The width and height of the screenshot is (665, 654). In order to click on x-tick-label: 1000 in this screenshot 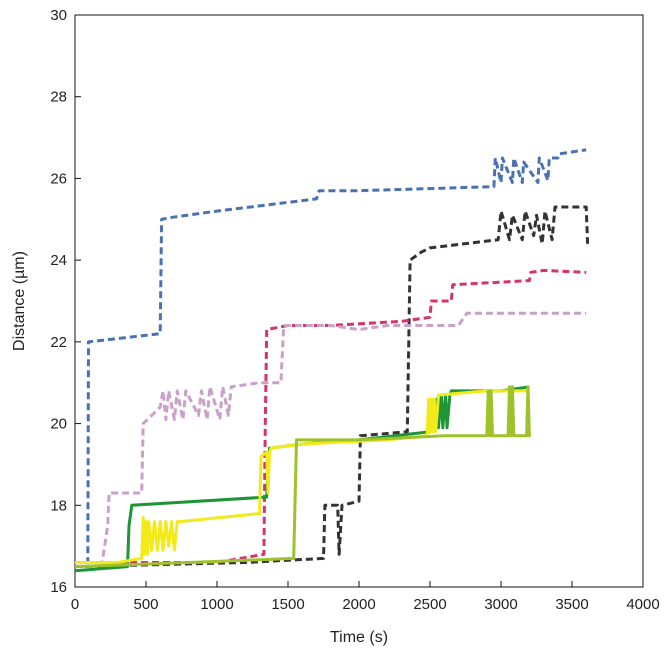, I will do `click(216, 604)`.